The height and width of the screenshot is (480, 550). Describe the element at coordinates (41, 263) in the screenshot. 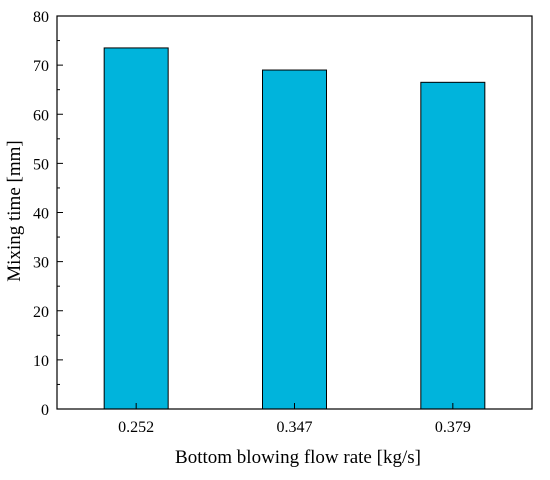

I see `y-tick-label-30: 30` at that location.